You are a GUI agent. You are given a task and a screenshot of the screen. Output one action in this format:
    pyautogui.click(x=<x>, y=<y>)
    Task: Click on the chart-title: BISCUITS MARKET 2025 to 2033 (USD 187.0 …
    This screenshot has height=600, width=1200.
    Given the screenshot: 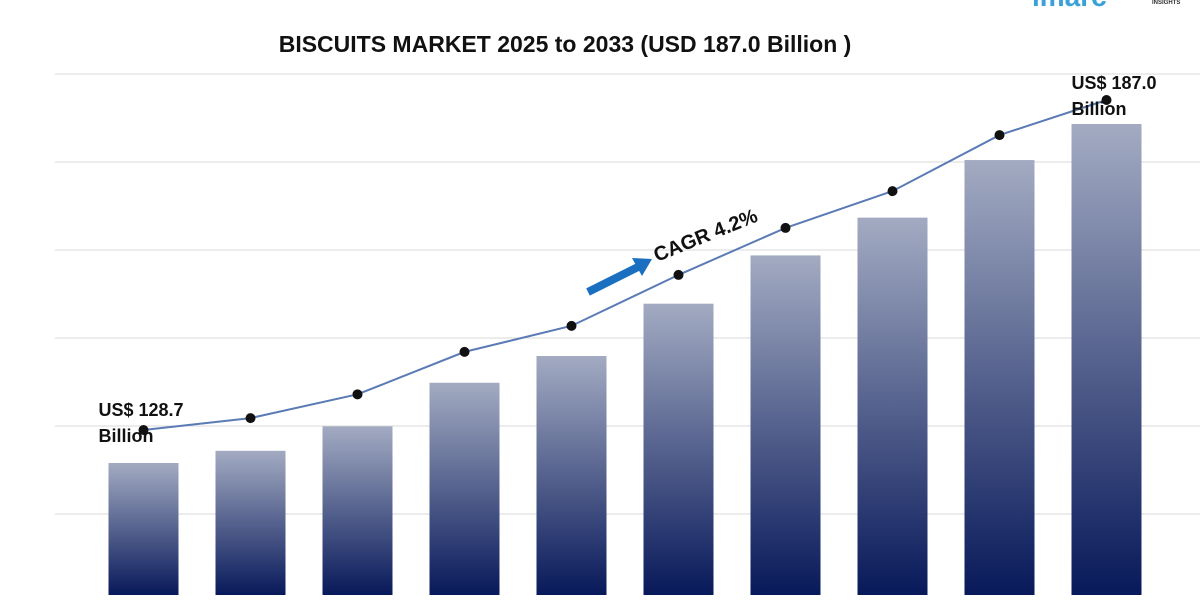 What is the action you would take?
    pyautogui.click(x=565, y=44)
    